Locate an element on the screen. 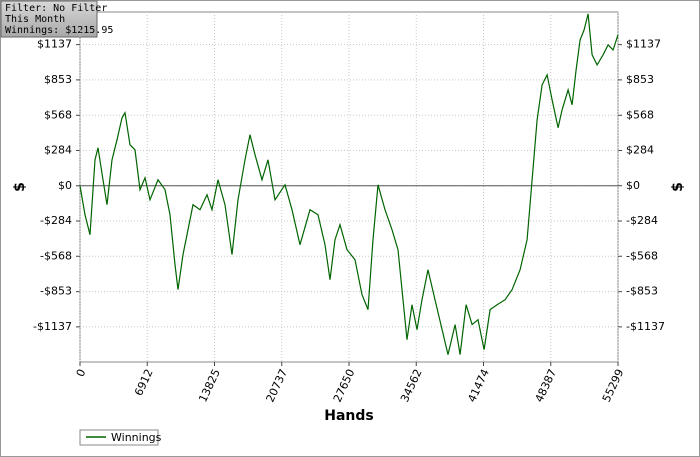 The height and width of the screenshot is (457, 700). y-axis-label: $ is located at coordinates (20, 187).